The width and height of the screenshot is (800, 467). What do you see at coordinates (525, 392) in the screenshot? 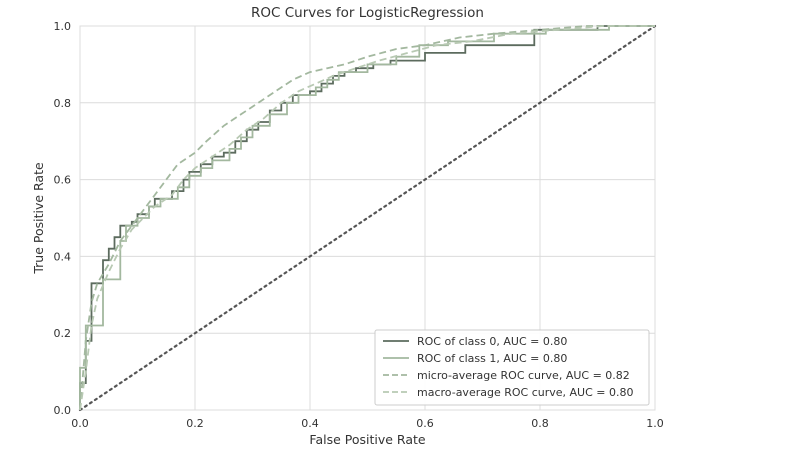
I see `legend-entry-label: macro-average ROC curve, AUC = 0.80` at bounding box center [525, 392].